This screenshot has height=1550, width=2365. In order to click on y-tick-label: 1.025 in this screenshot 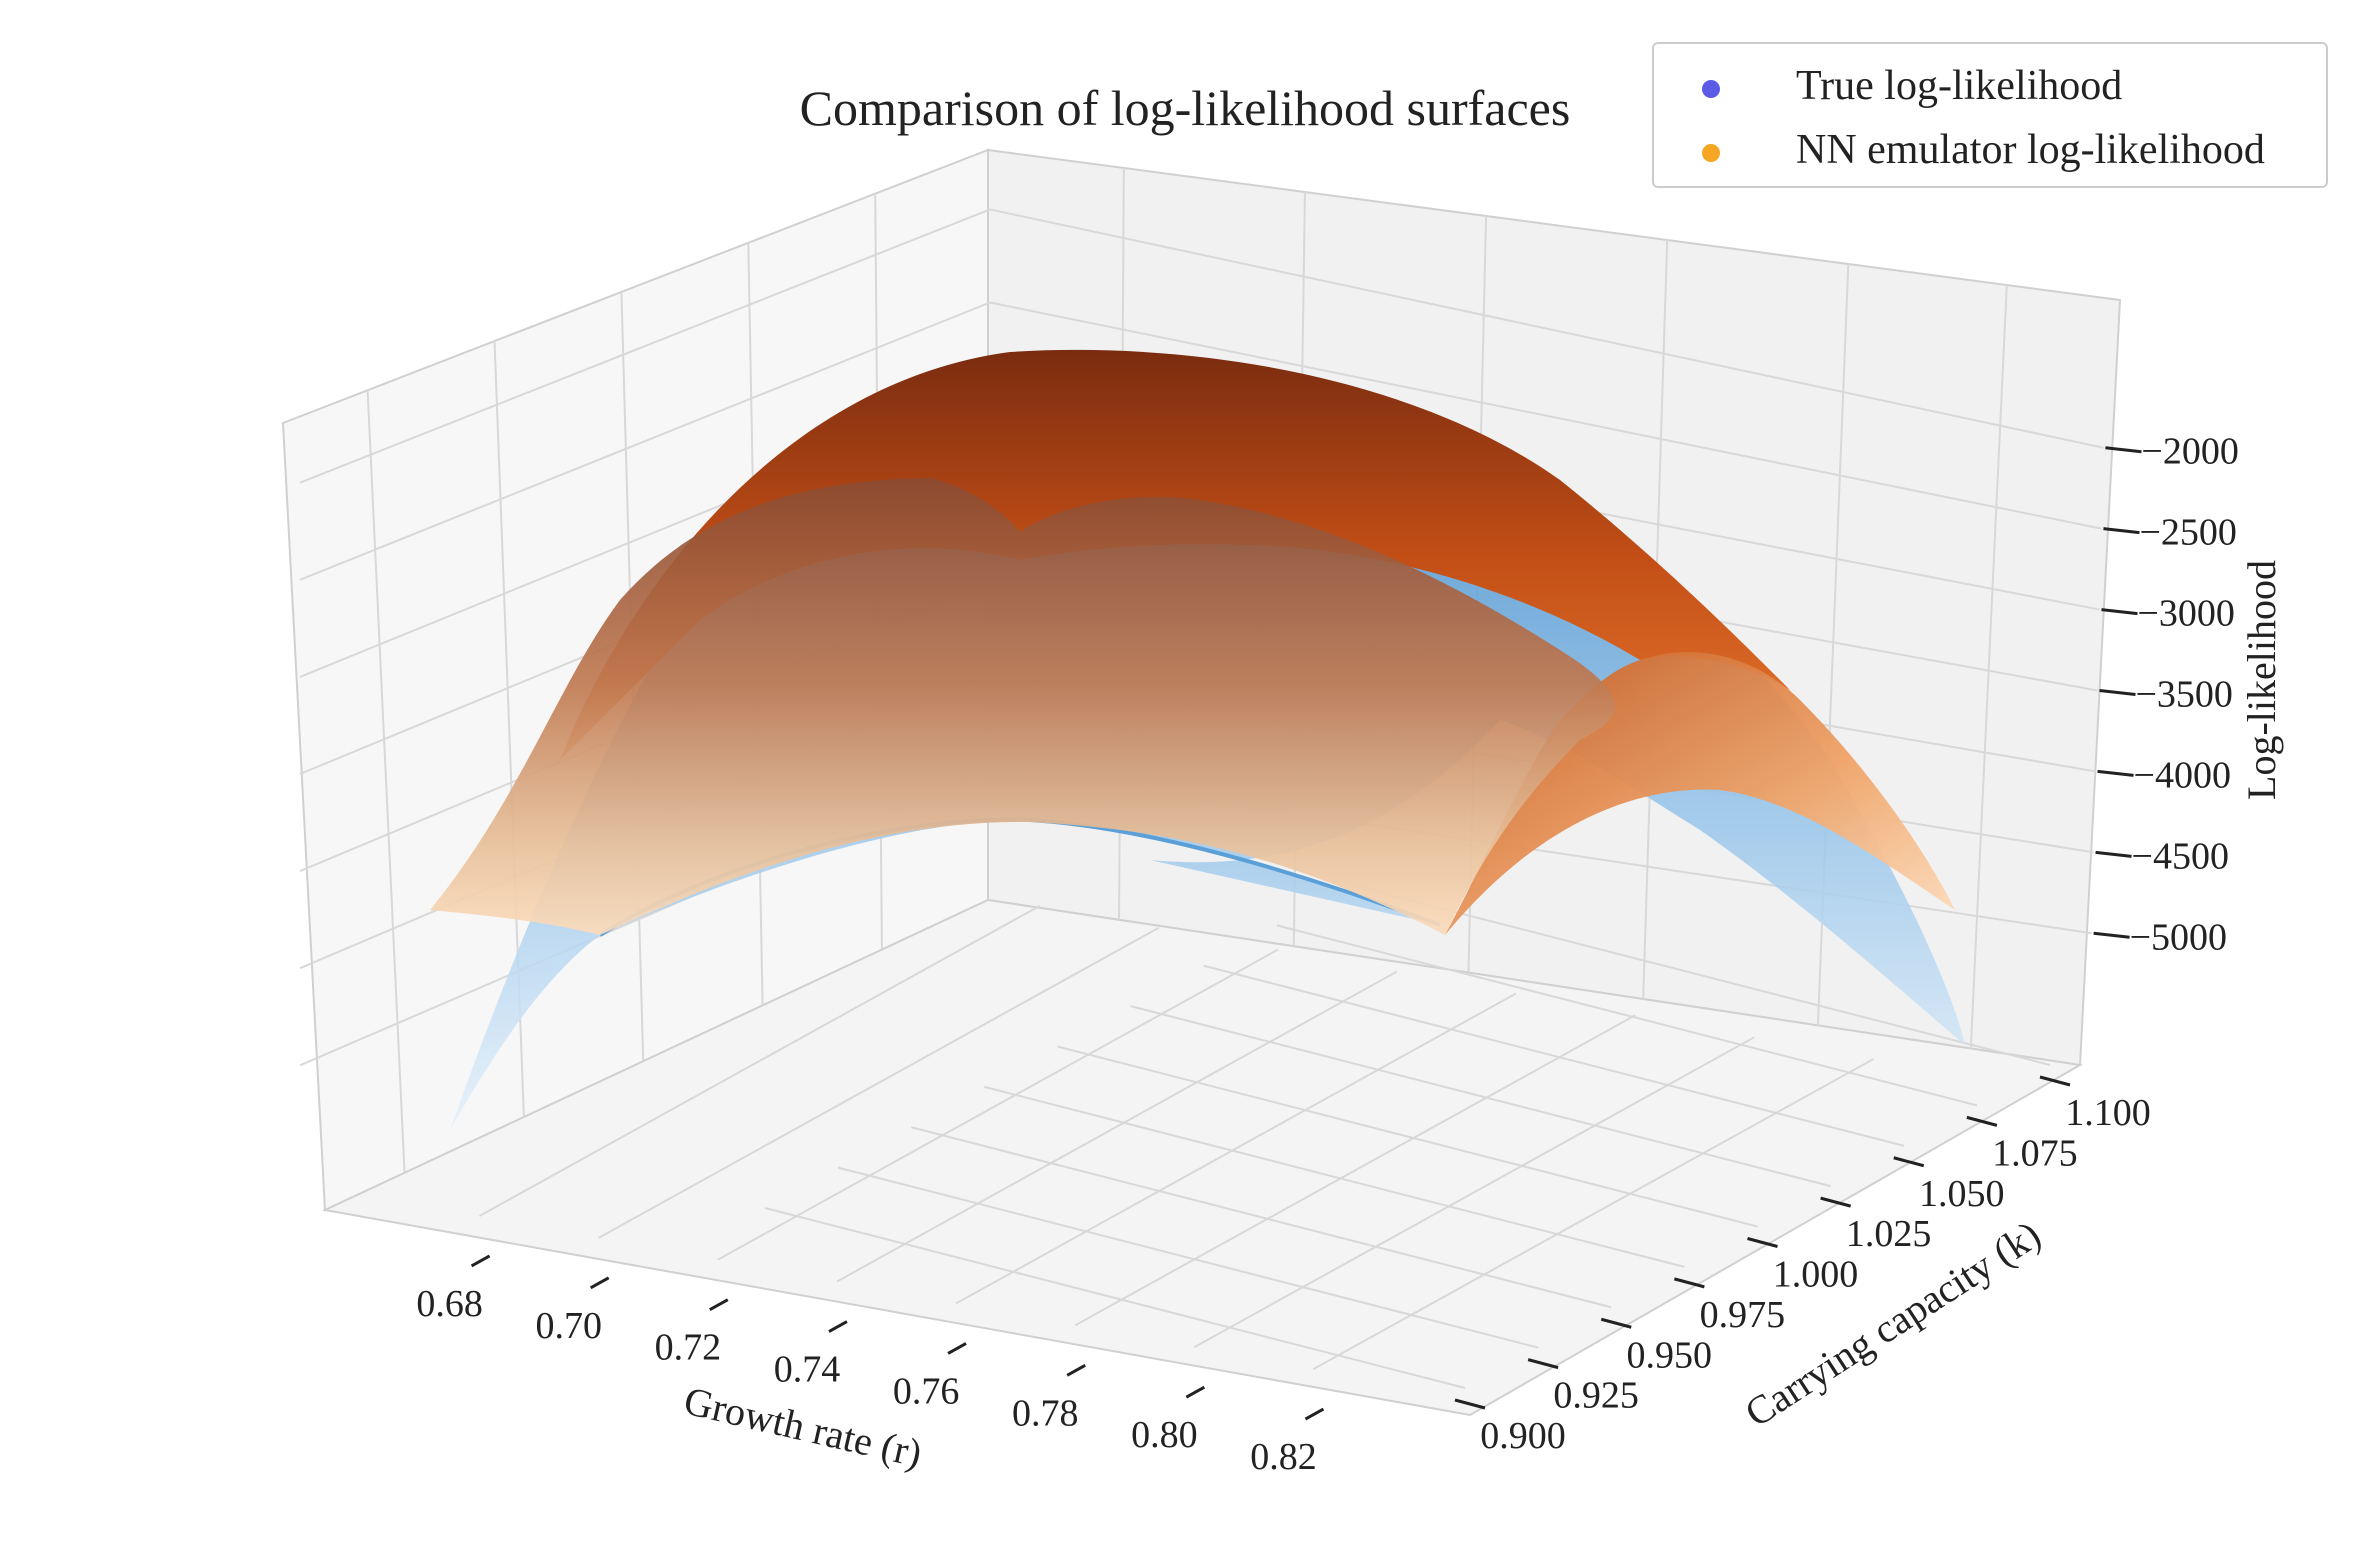, I will do `click(1889, 1234)`.